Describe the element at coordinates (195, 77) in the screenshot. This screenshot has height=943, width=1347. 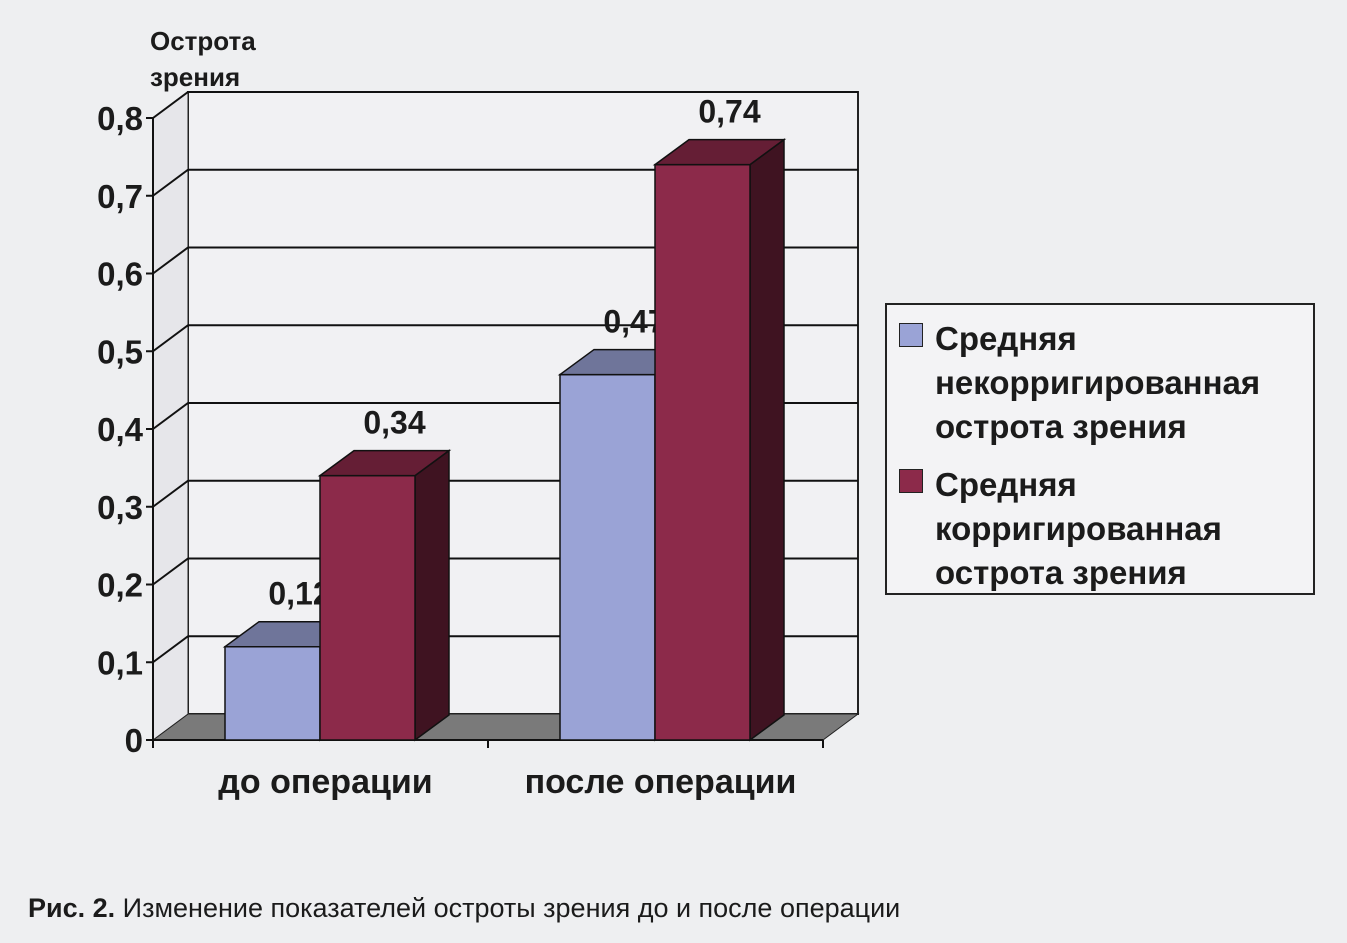
I see `y-axis-title-line: зрения` at that location.